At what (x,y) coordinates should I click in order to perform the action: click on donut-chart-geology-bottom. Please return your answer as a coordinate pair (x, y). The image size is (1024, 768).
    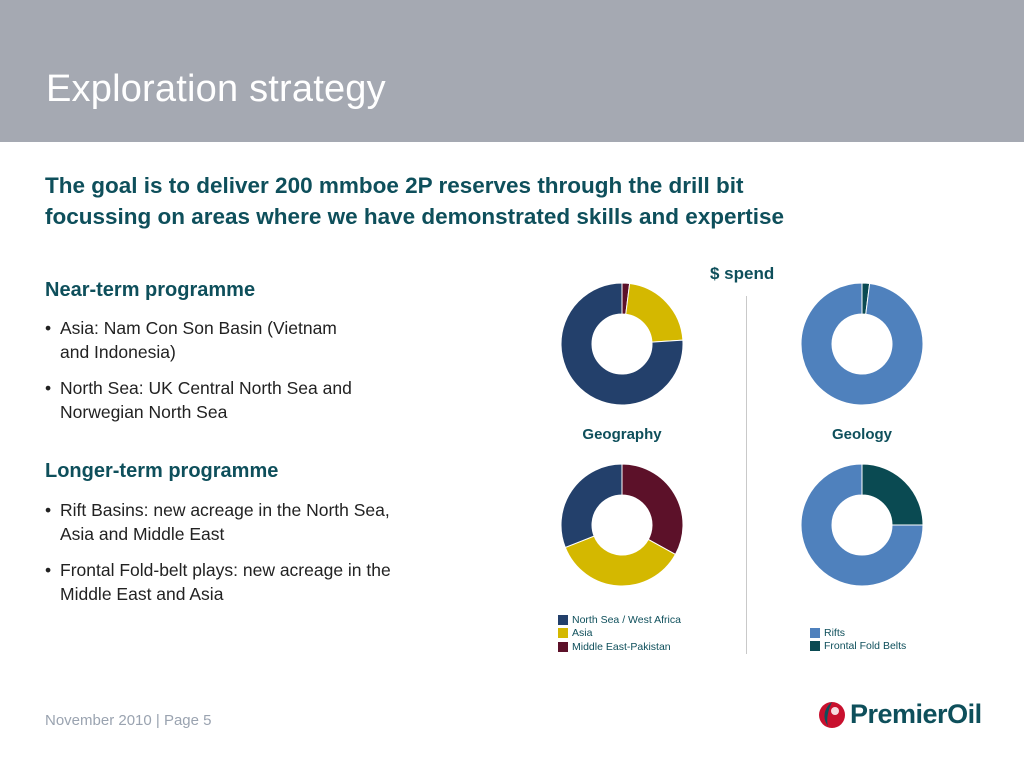
    Looking at the image, I should click on (862, 525).